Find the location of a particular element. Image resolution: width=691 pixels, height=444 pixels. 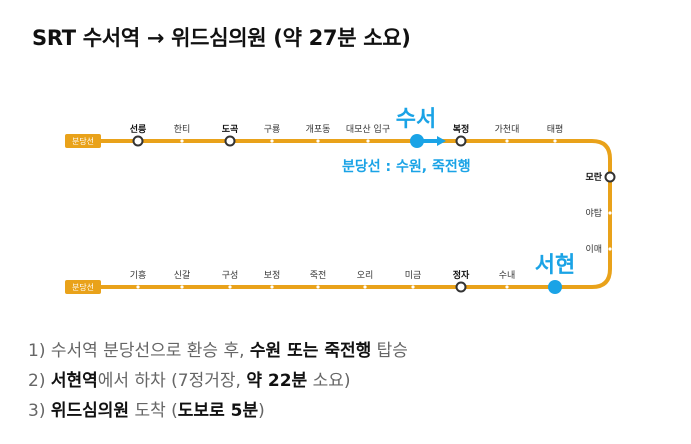

line-badge-top-label: 분당선 is located at coordinates (83, 141).